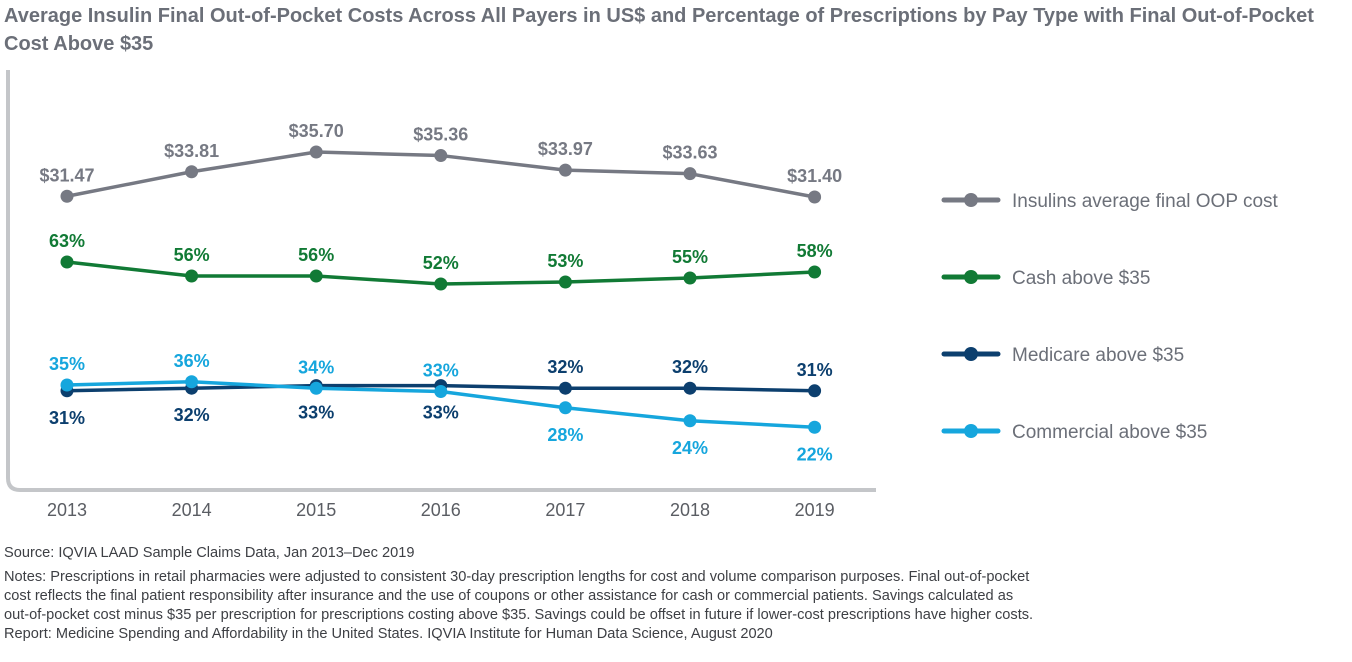 This screenshot has height=662, width=1352. Describe the element at coordinates (67, 510) in the screenshot. I see `x-tick-label-2013: 2013` at that location.